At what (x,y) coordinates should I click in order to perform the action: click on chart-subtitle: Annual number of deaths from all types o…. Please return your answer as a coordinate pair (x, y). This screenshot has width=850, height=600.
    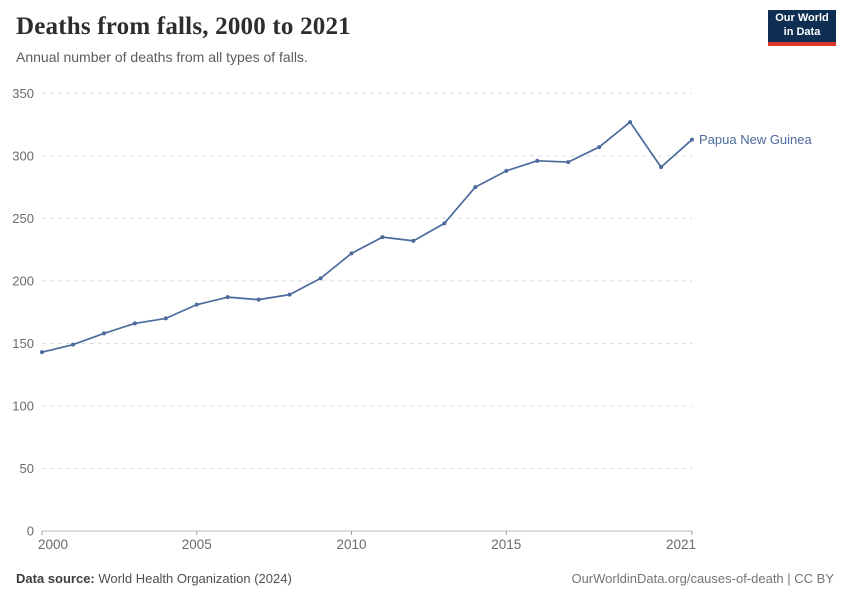
    Looking at the image, I should click on (162, 57).